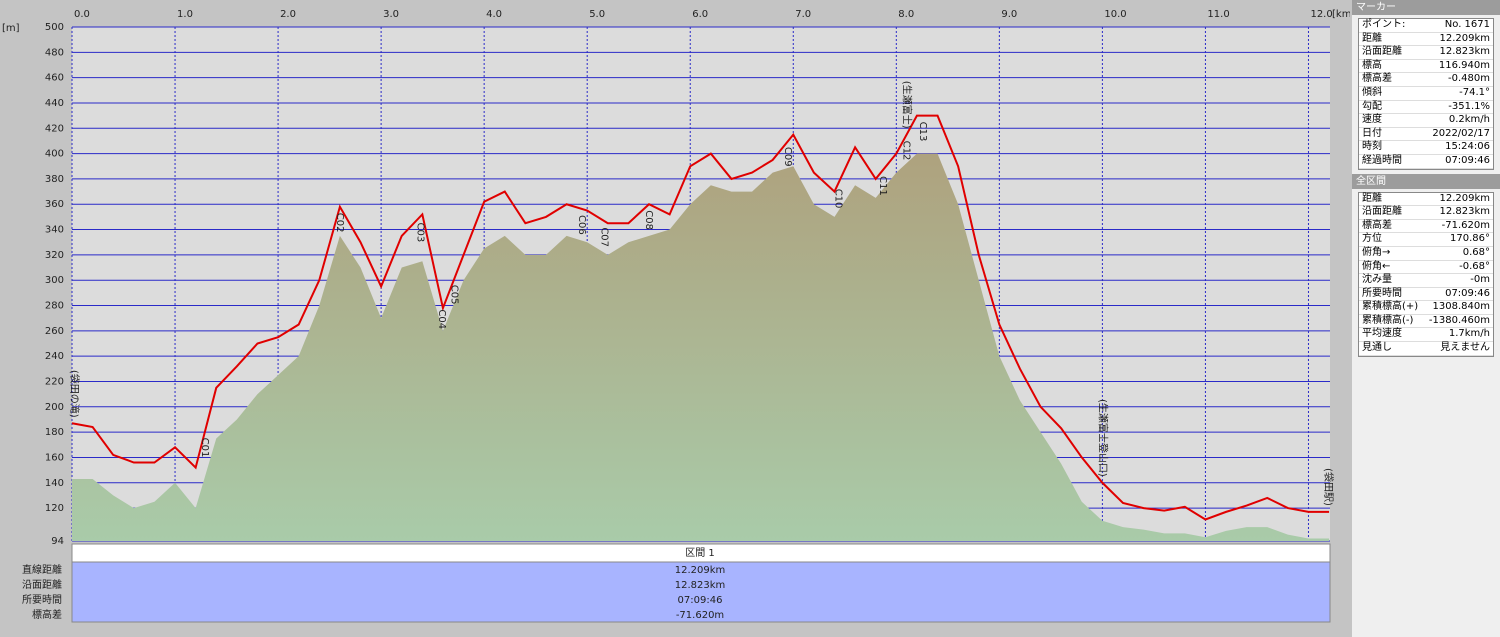 This screenshot has height=637, width=1500. I want to click on cell-key: 俯角←, so click(1376, 266).